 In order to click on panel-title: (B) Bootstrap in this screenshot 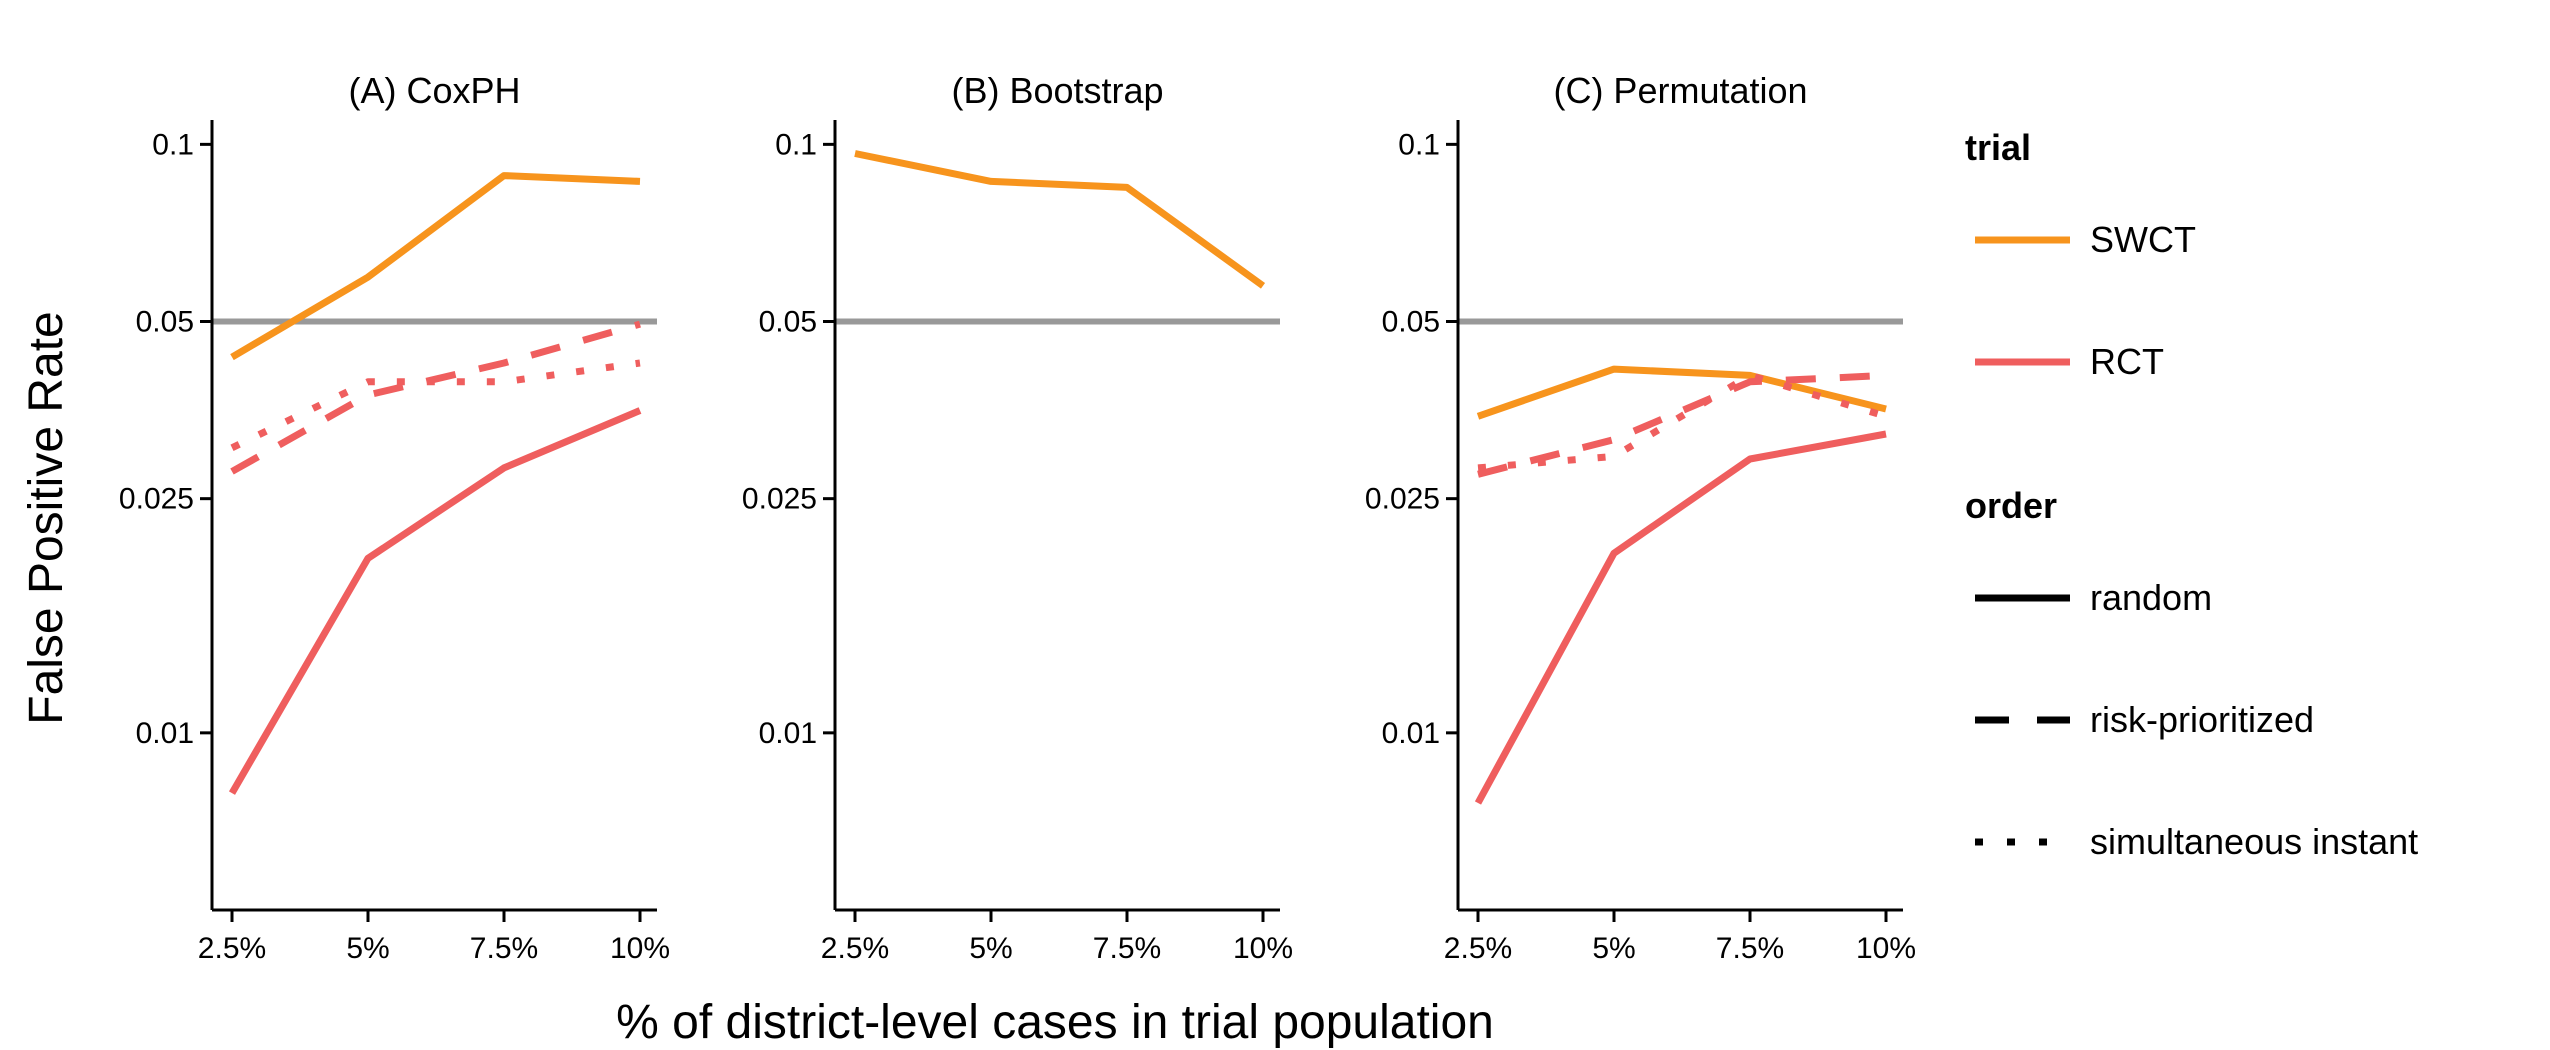, I will do `click(1057, 90)`.